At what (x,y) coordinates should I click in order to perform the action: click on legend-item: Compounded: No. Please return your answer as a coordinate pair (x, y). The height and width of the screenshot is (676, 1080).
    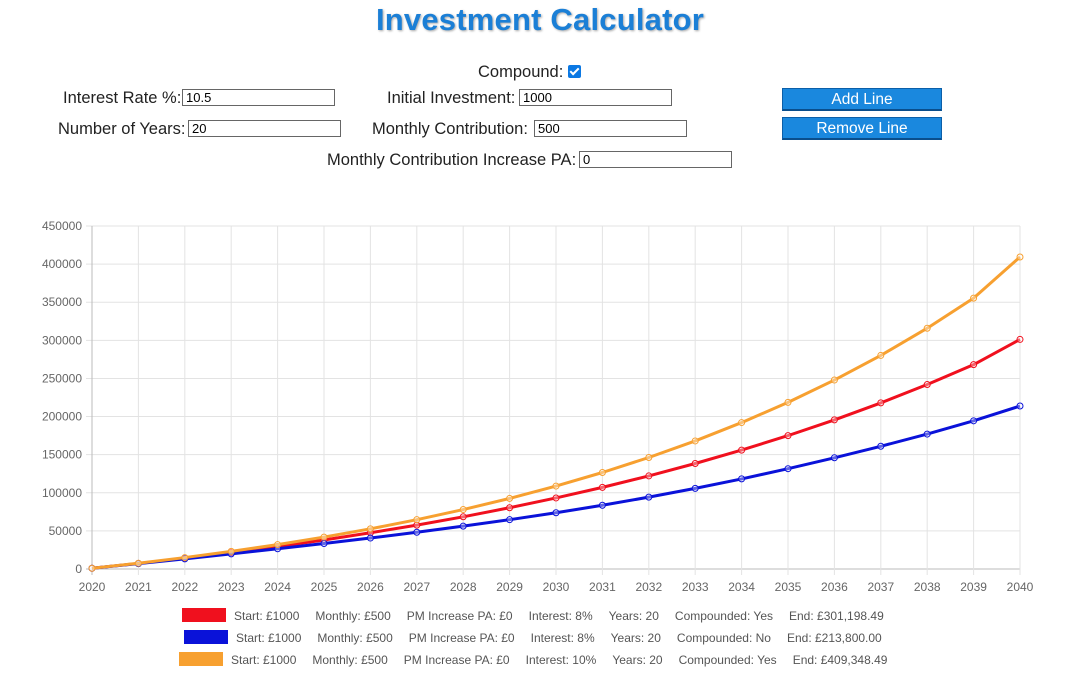
    Looking at the image, I should click on (723, 638).